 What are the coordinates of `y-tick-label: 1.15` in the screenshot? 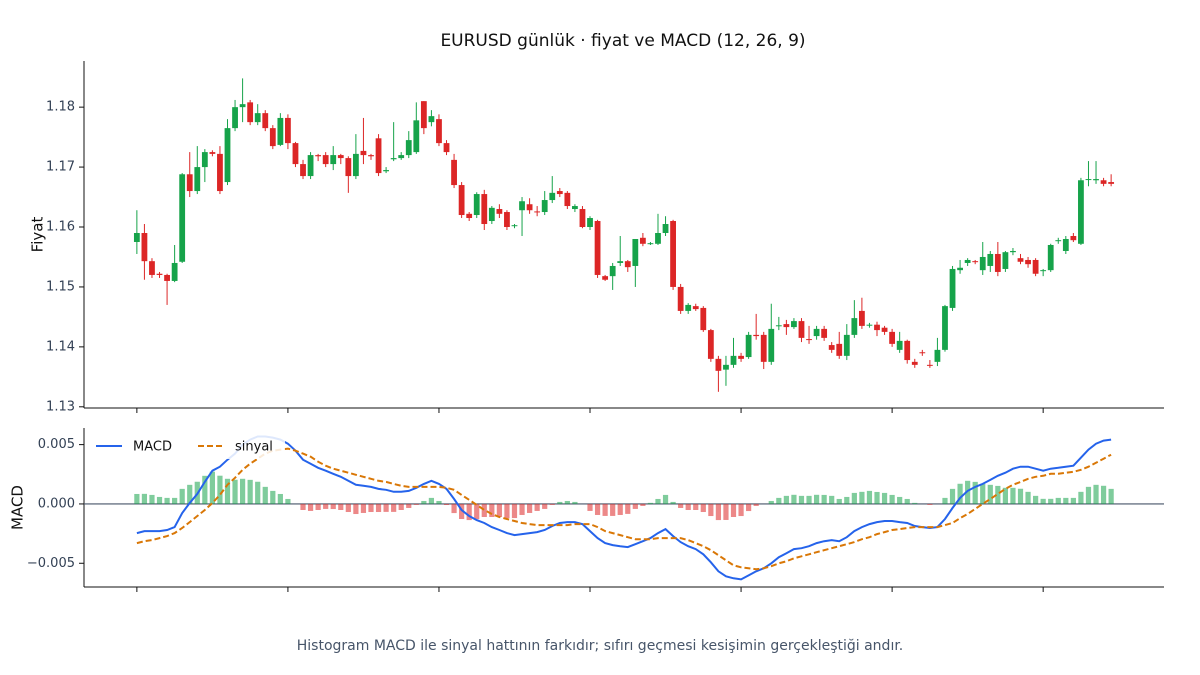 It's located at (60, 286).